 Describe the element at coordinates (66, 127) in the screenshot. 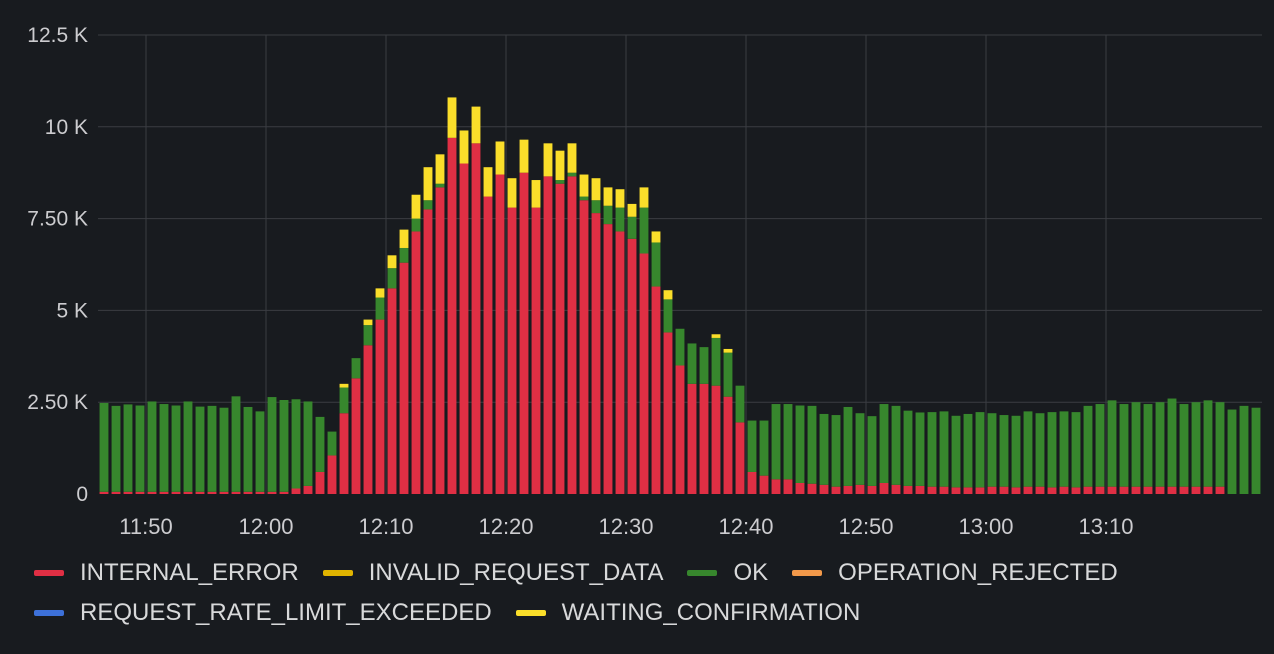

I see `y-tick-label: 10 K` at that location.